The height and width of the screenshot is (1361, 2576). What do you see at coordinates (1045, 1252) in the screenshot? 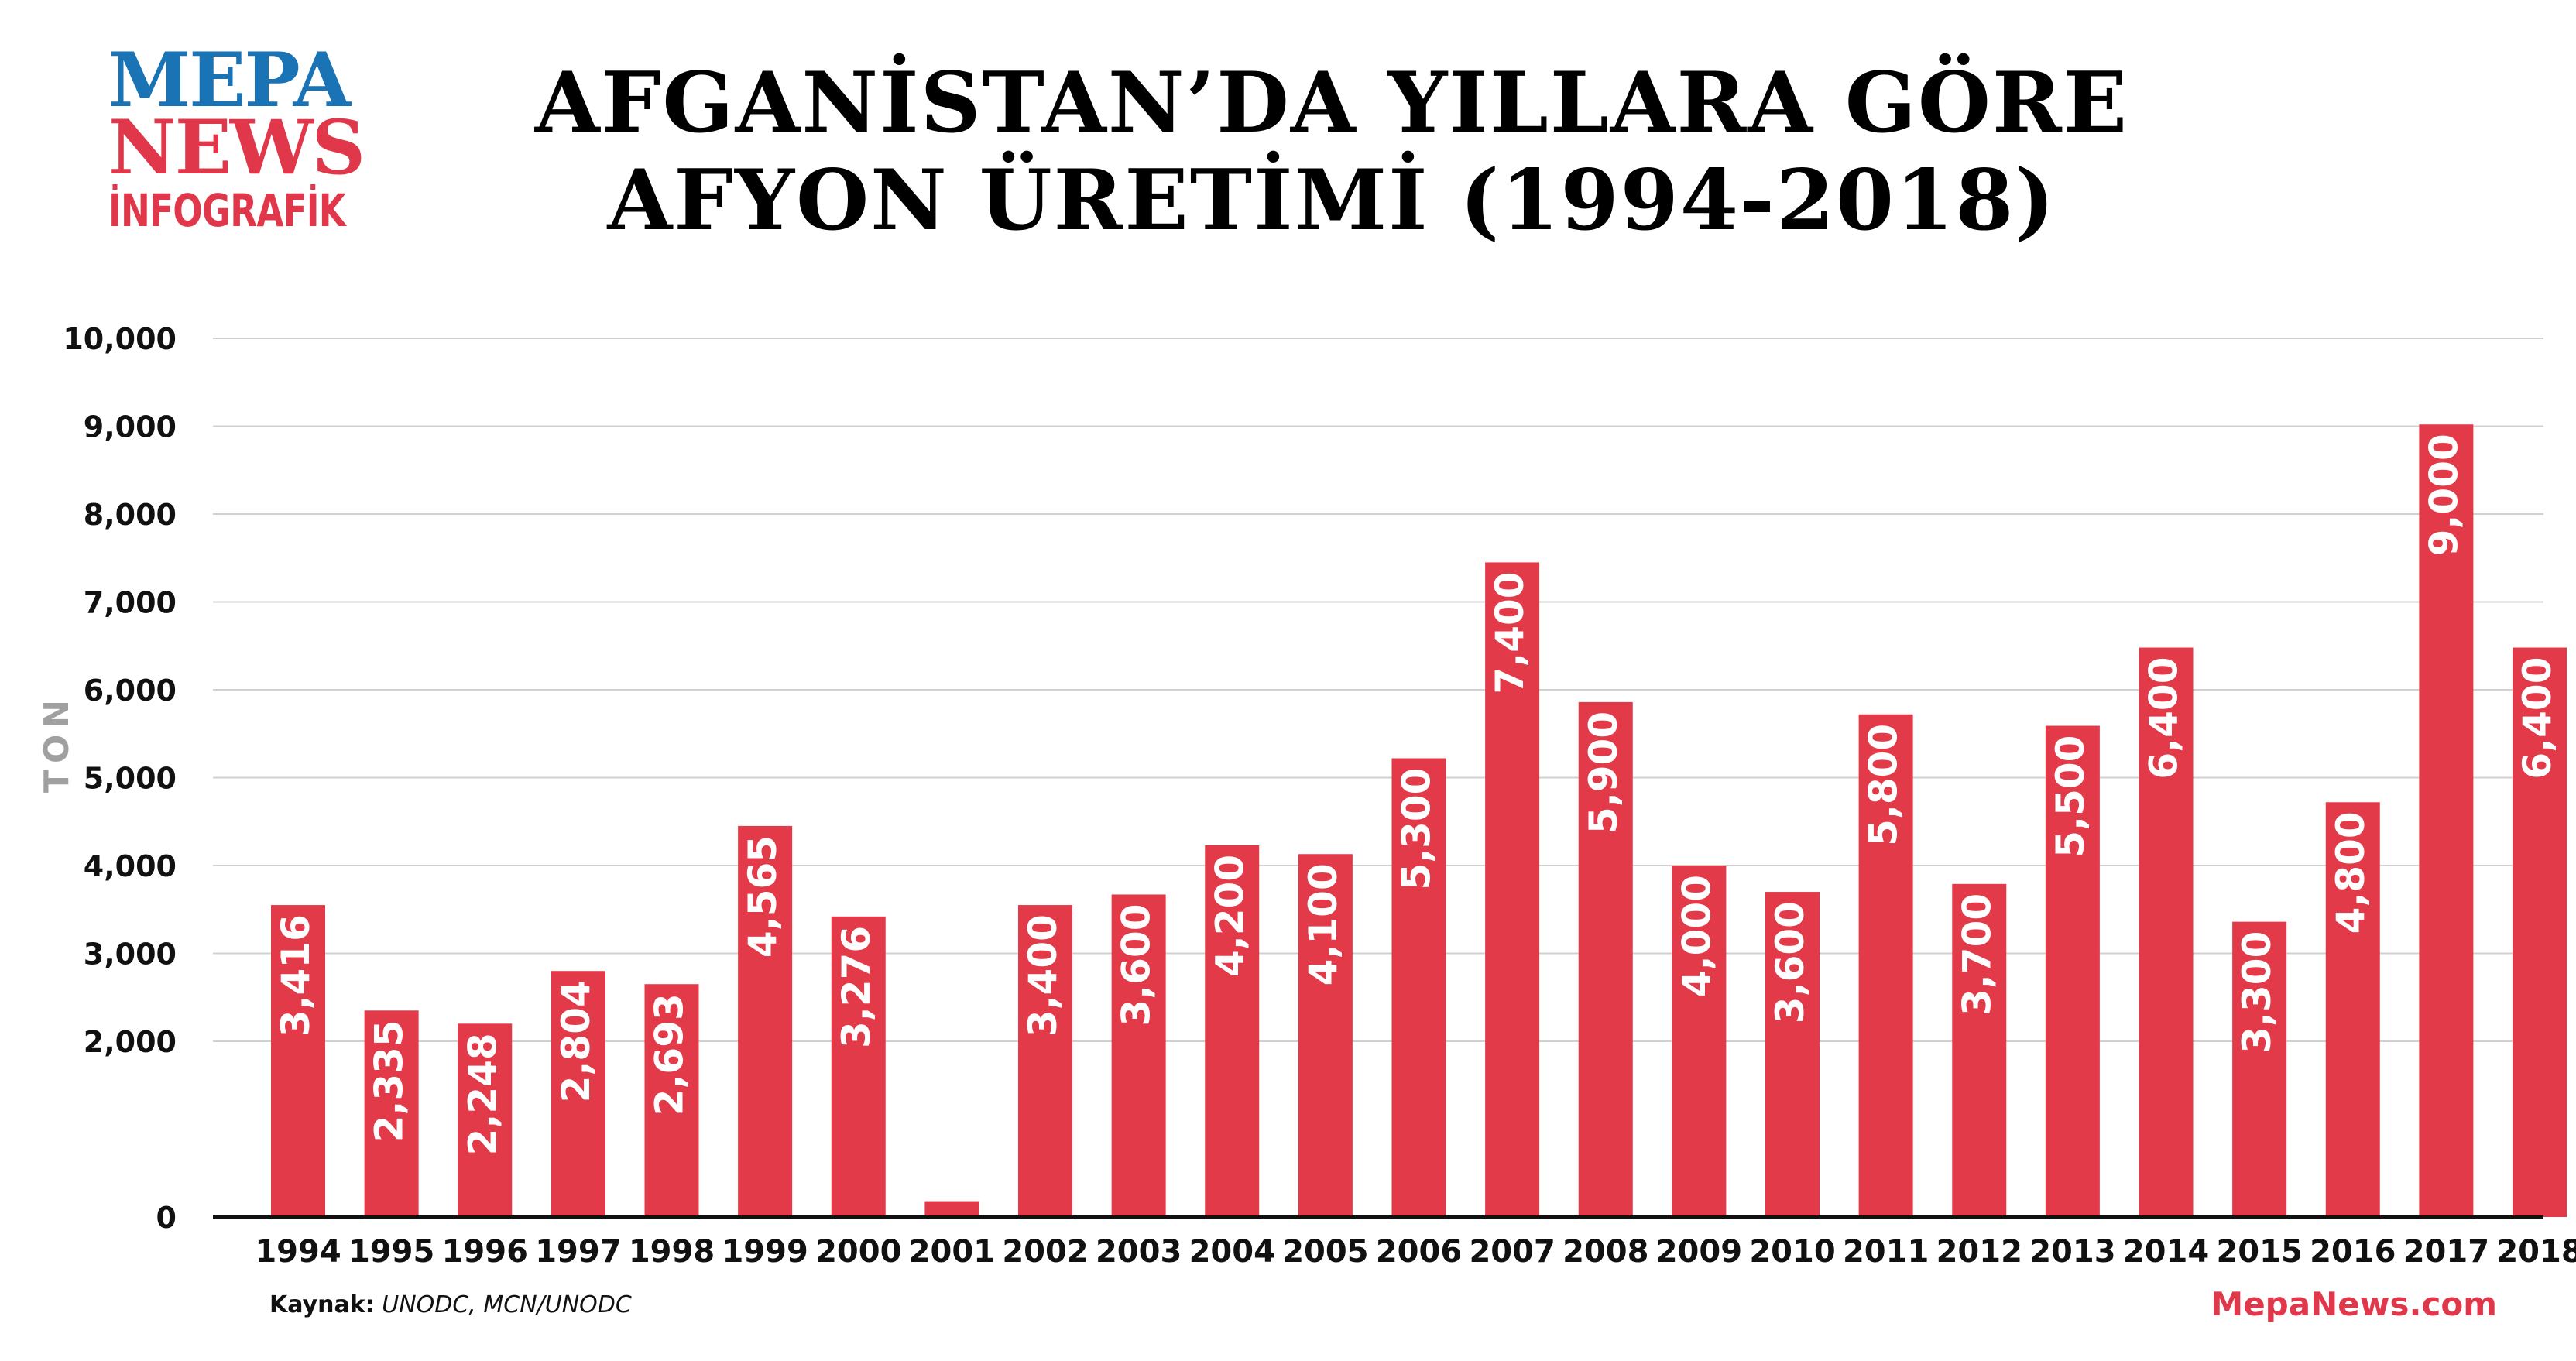
I see `x-tick-label: 2002` at bounding box center [1045, 1252].